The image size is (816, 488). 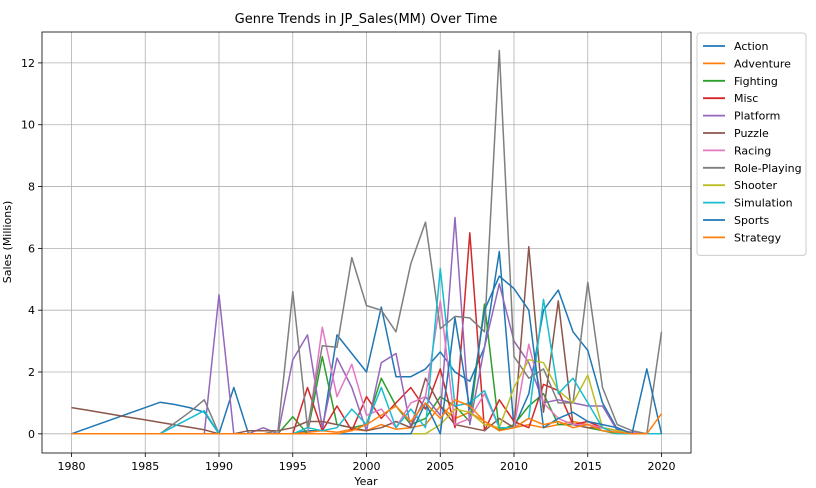 I want to click on legend-label: Shooter, so click(x=755, y=185).